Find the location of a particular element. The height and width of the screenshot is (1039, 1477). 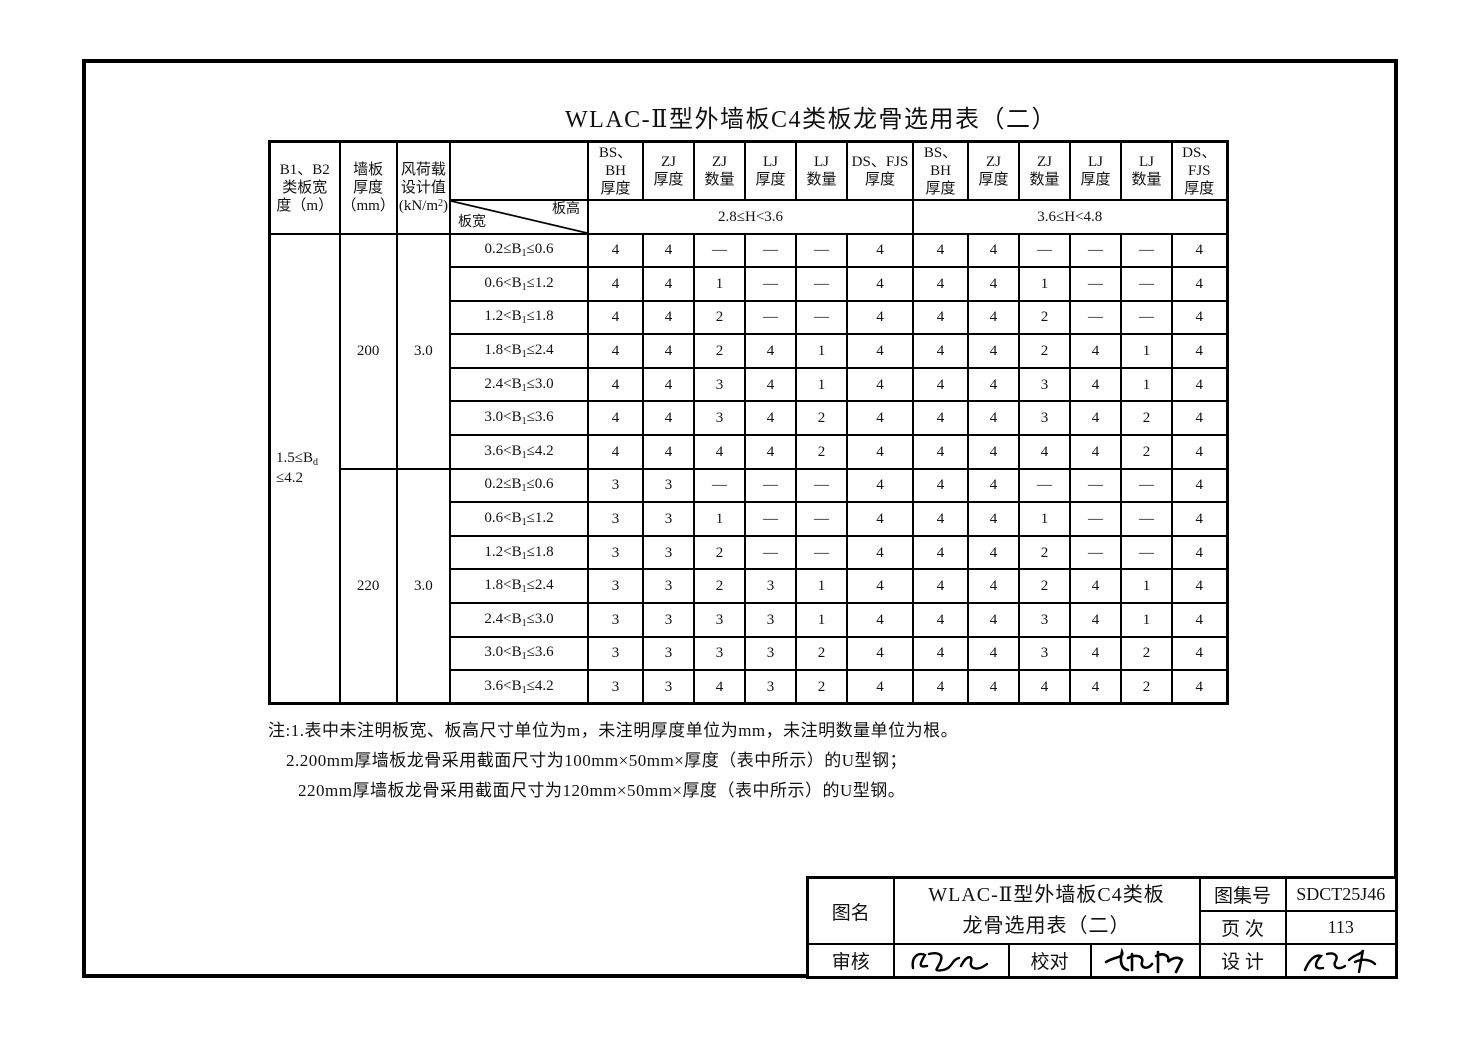

page-title: WLAC-Ⅱ型外墙板C4类板龙骨选用表（二） is located at coordinates (811, 120).